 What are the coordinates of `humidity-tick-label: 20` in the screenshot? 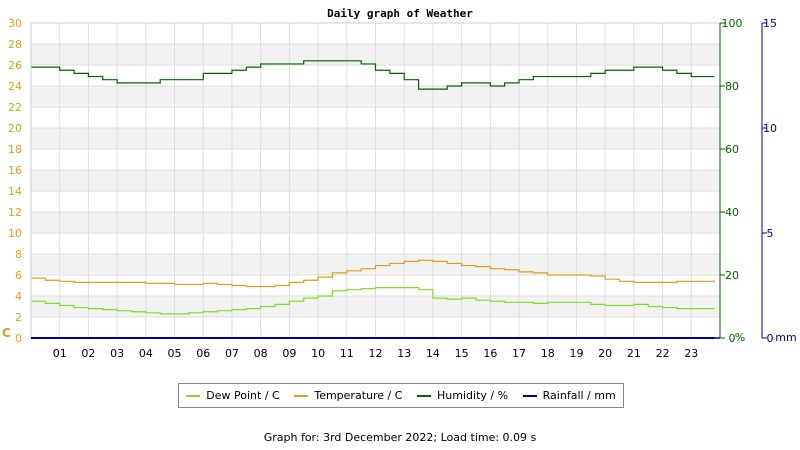 It's located at (732, 275).